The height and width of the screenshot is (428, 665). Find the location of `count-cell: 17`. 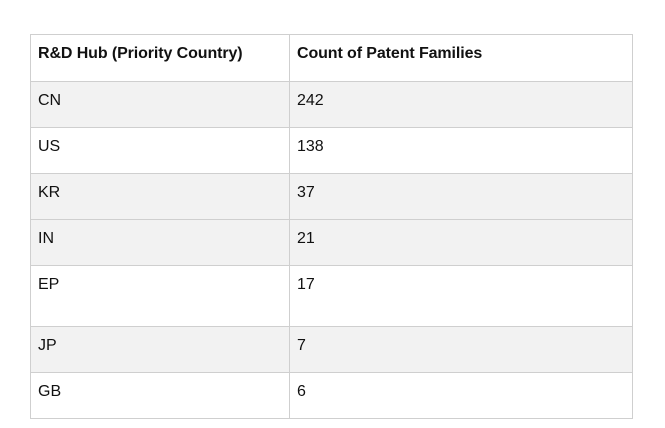

count-cell: 17 is located at coordinates (461, 296).